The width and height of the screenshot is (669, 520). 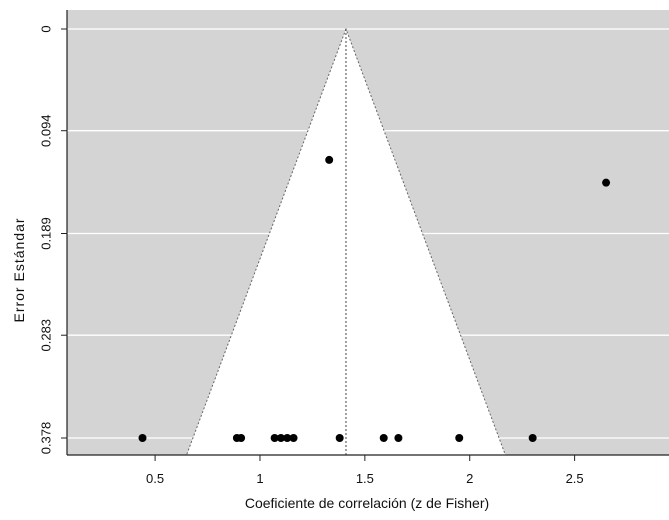 What do you see at coordinates (365, 470) in the screenshot?
I see `x-axis-ticks: 0.5 1 1.5 2 2.5` at bounding box center [365, 470].